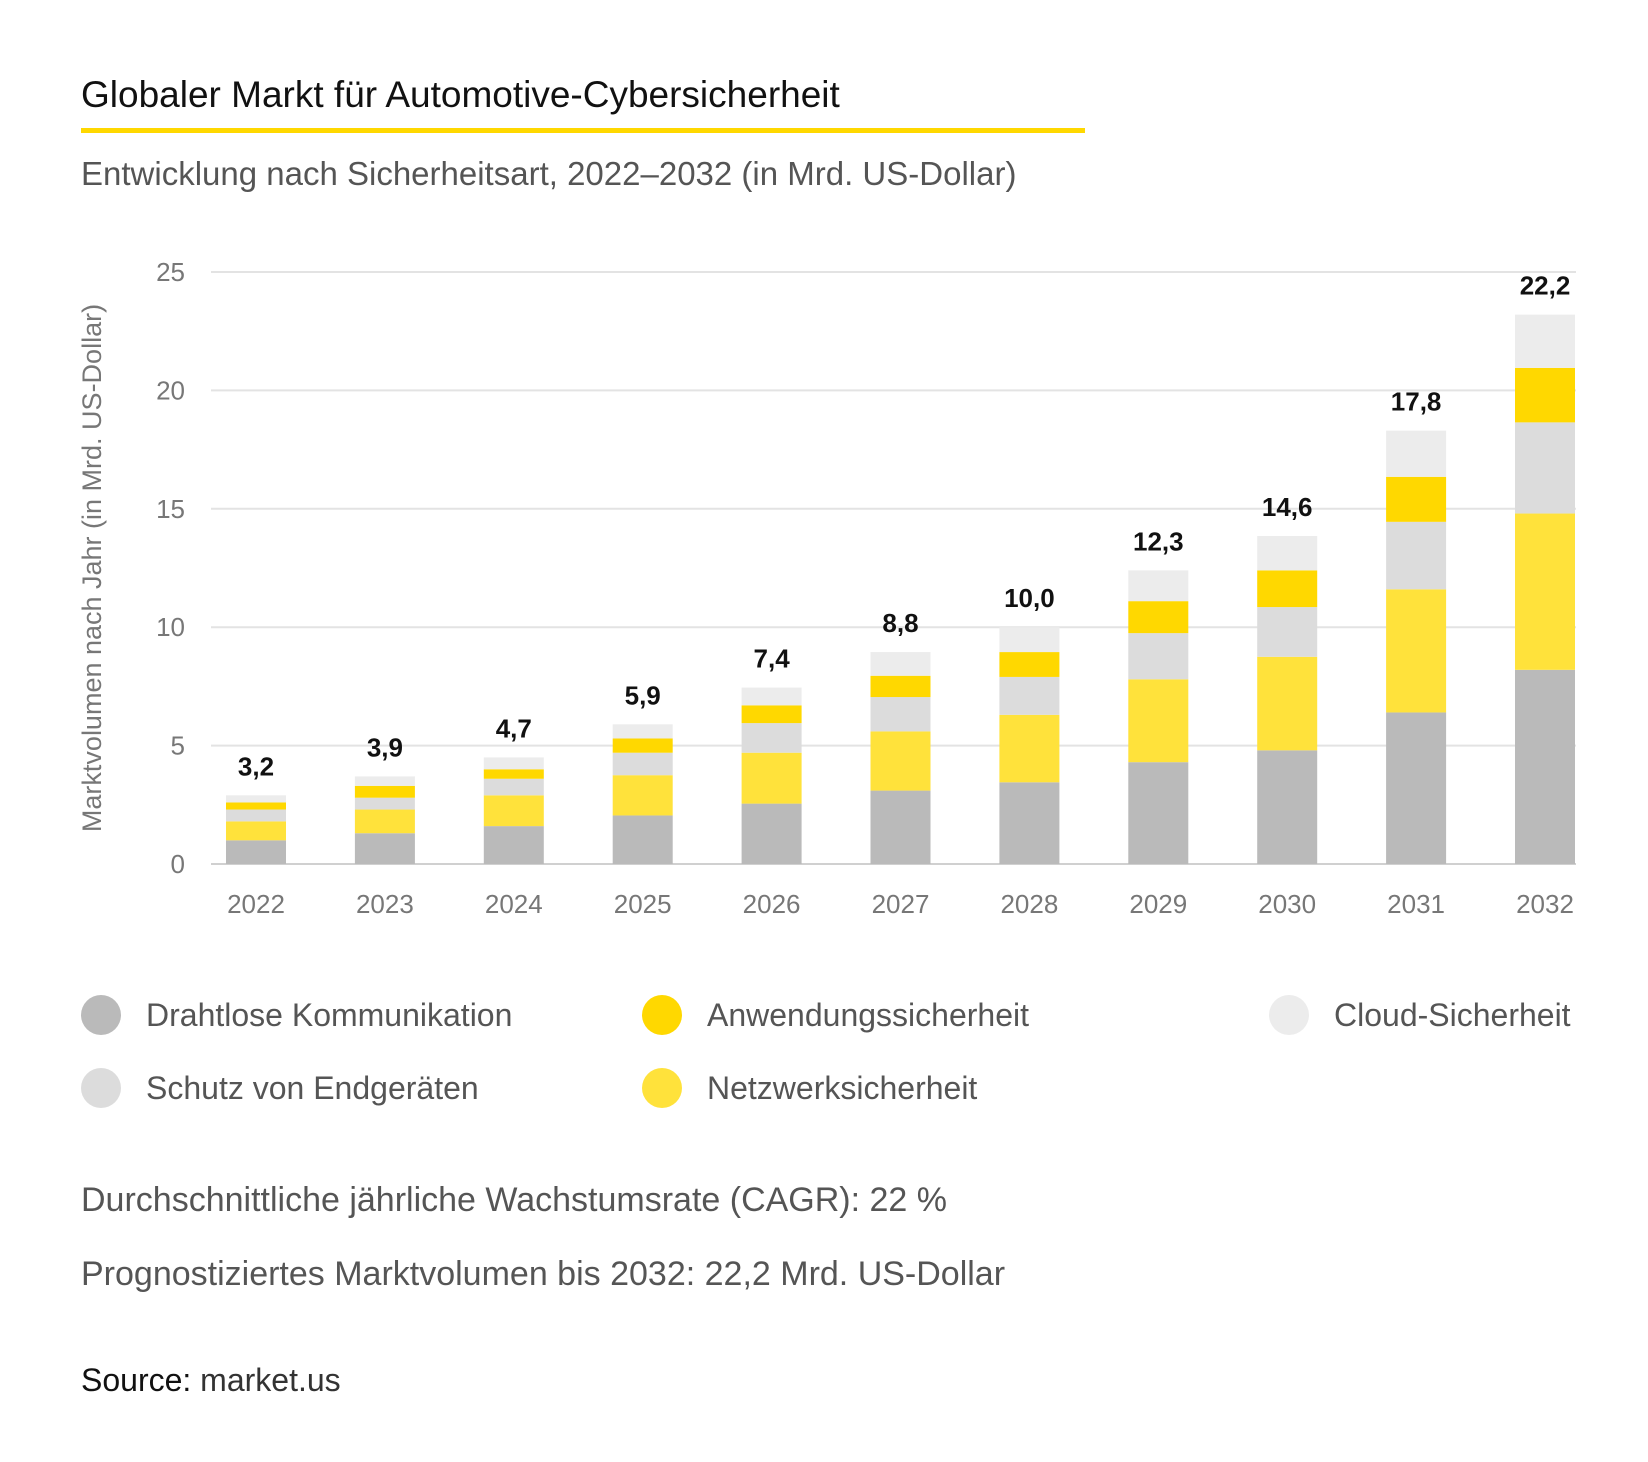 This screenshot has width=1648, height=1462. What do you see at coordinates (1452, 1014) in the screenshot?
I see `legend-label: Cloud-Sicherheit` at bounding box center [1452, 1014].